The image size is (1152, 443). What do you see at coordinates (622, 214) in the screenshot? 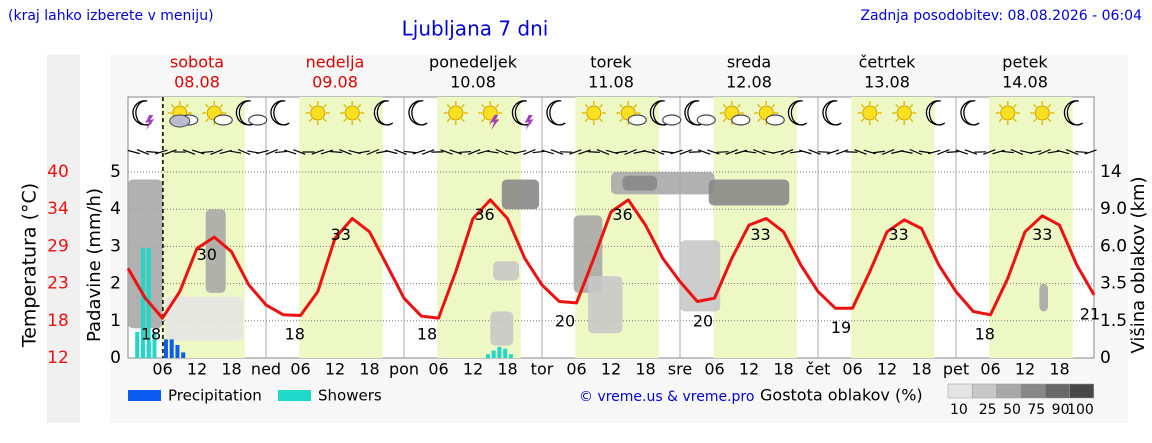
I see `temperature-label: 36` at bounding box center [622, 214].